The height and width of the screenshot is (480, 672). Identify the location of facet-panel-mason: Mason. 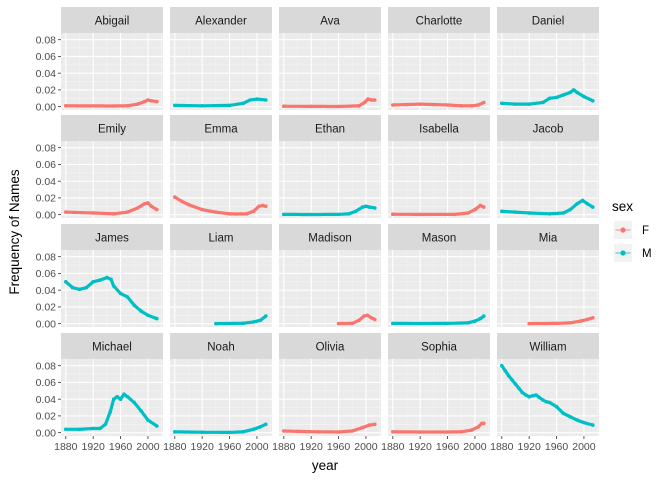
(439, 275).